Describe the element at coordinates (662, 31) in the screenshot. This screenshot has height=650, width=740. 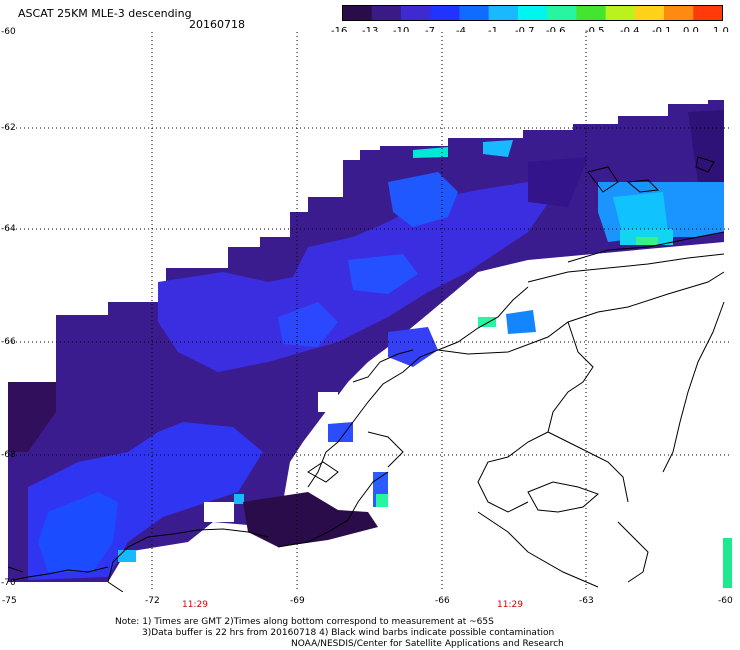
I see `colorbar-label: -0.1` at that location.